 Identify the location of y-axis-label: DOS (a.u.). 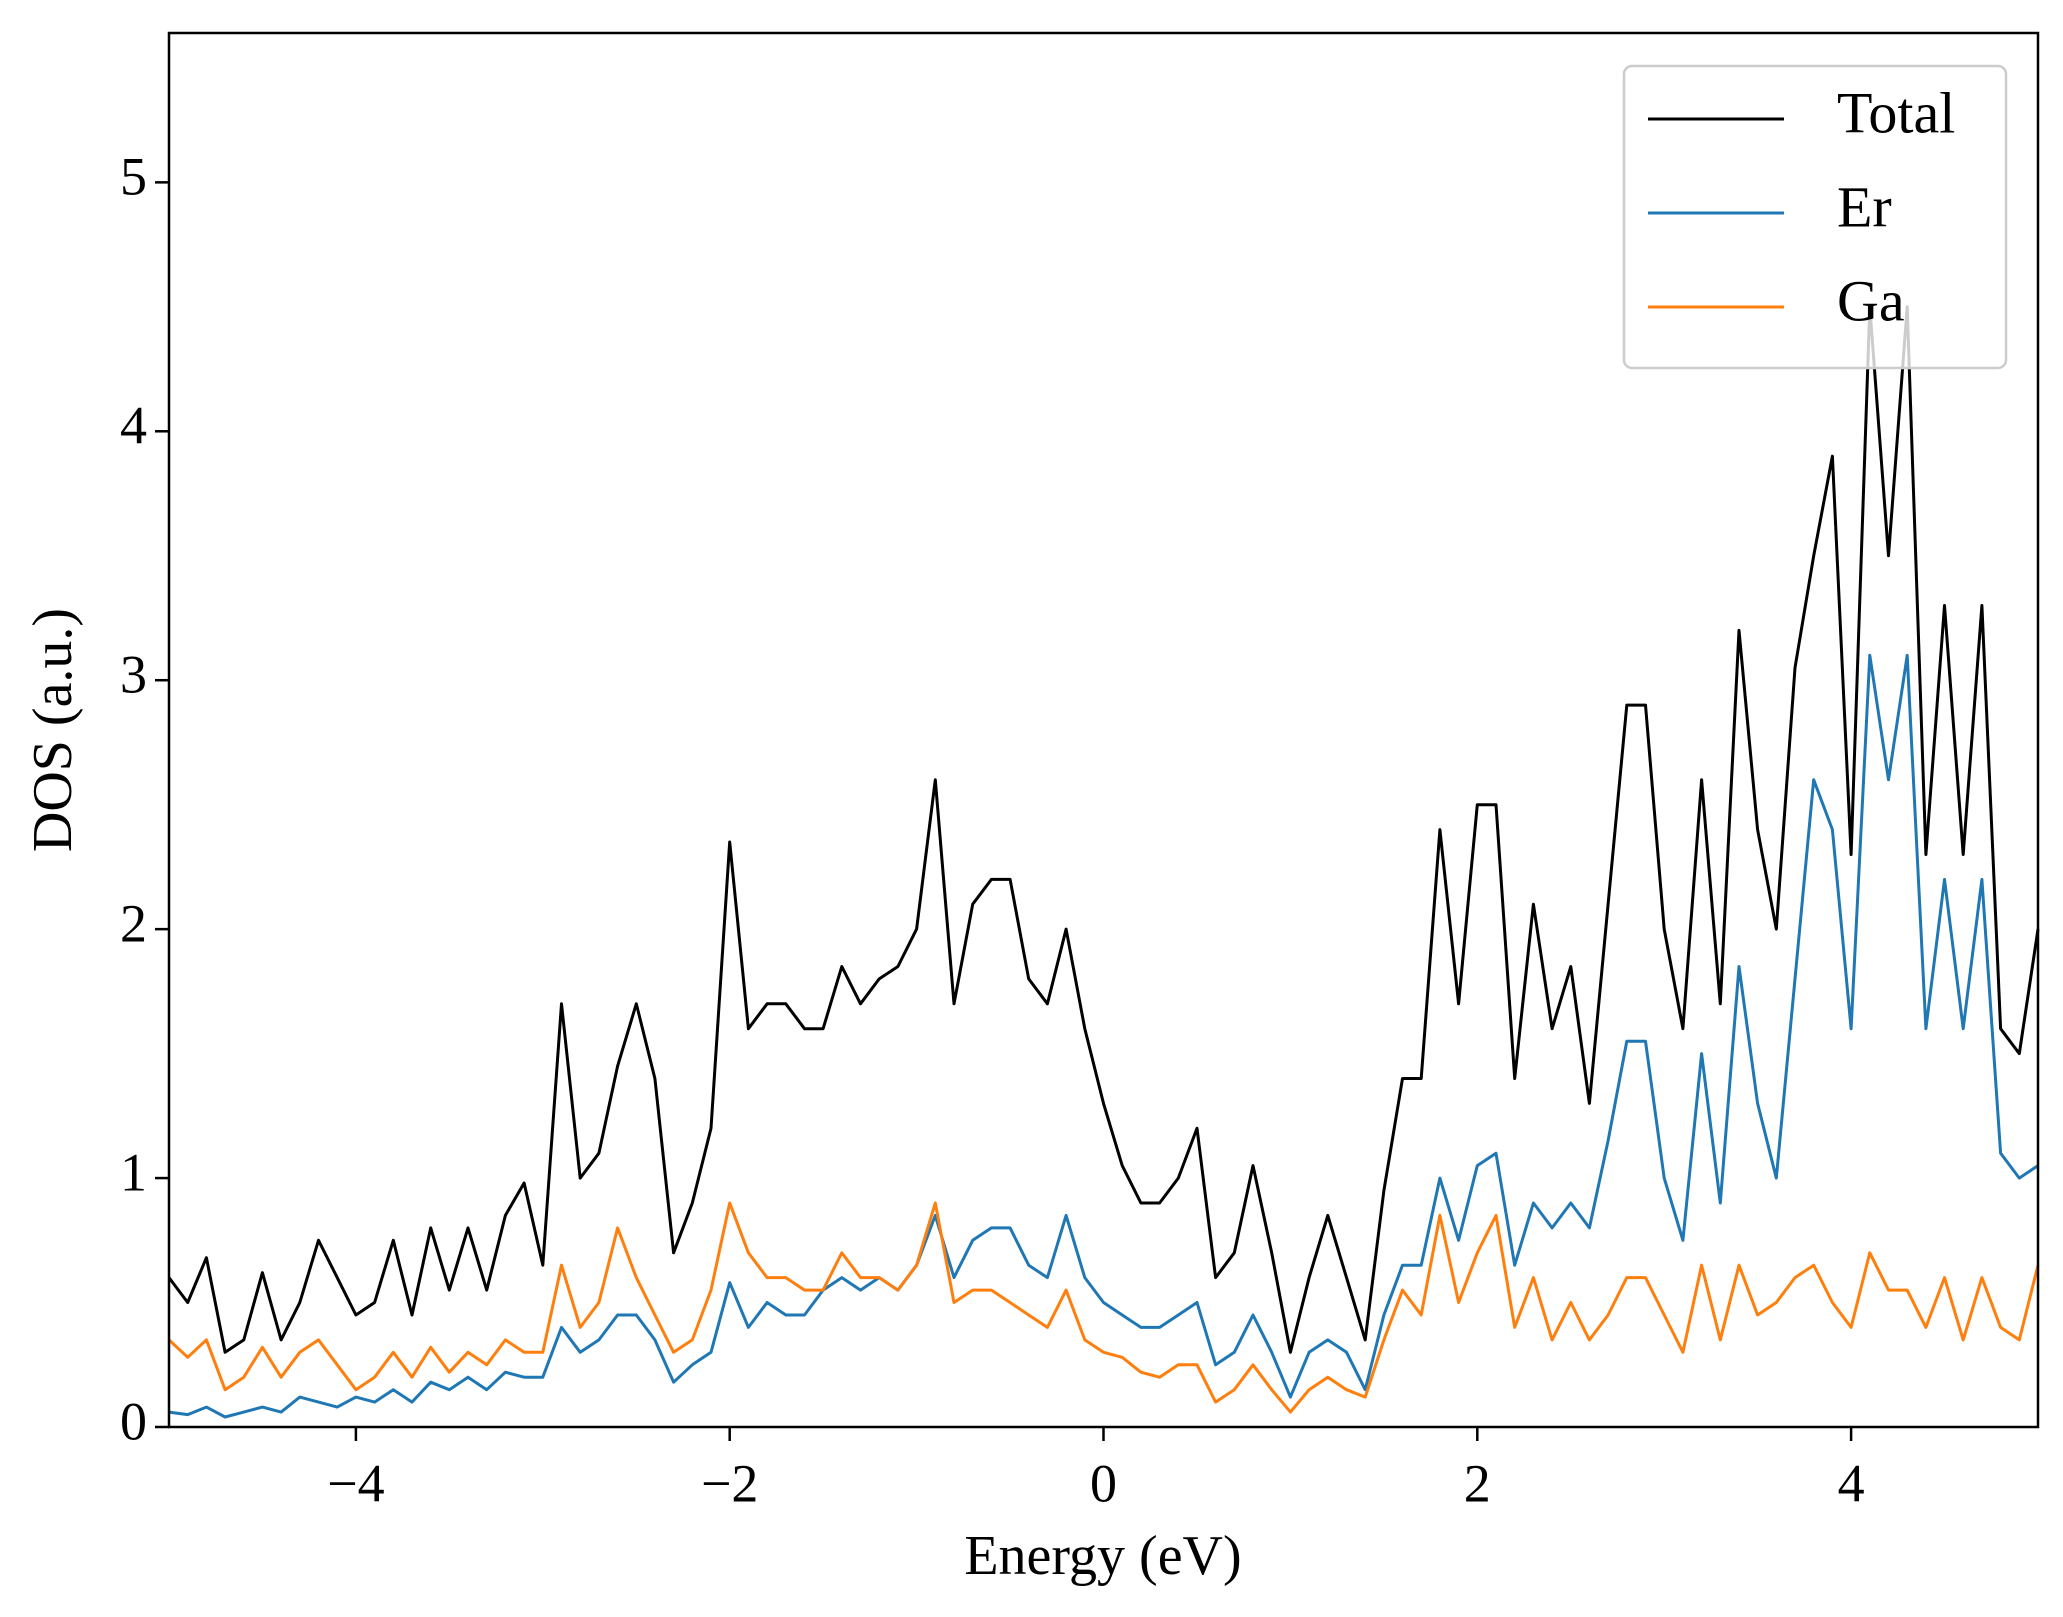
(53, 730).